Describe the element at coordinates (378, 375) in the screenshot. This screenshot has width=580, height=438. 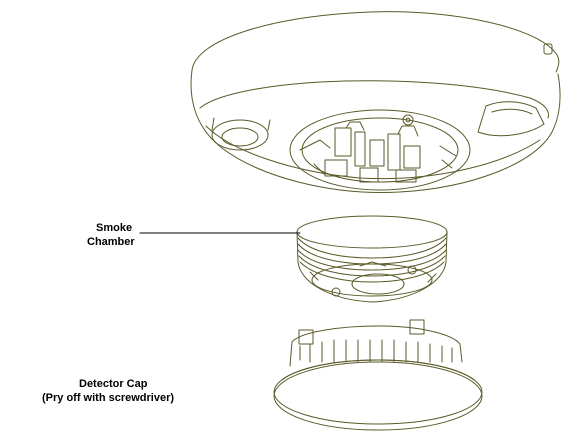
I see `detector-cap` at that location.